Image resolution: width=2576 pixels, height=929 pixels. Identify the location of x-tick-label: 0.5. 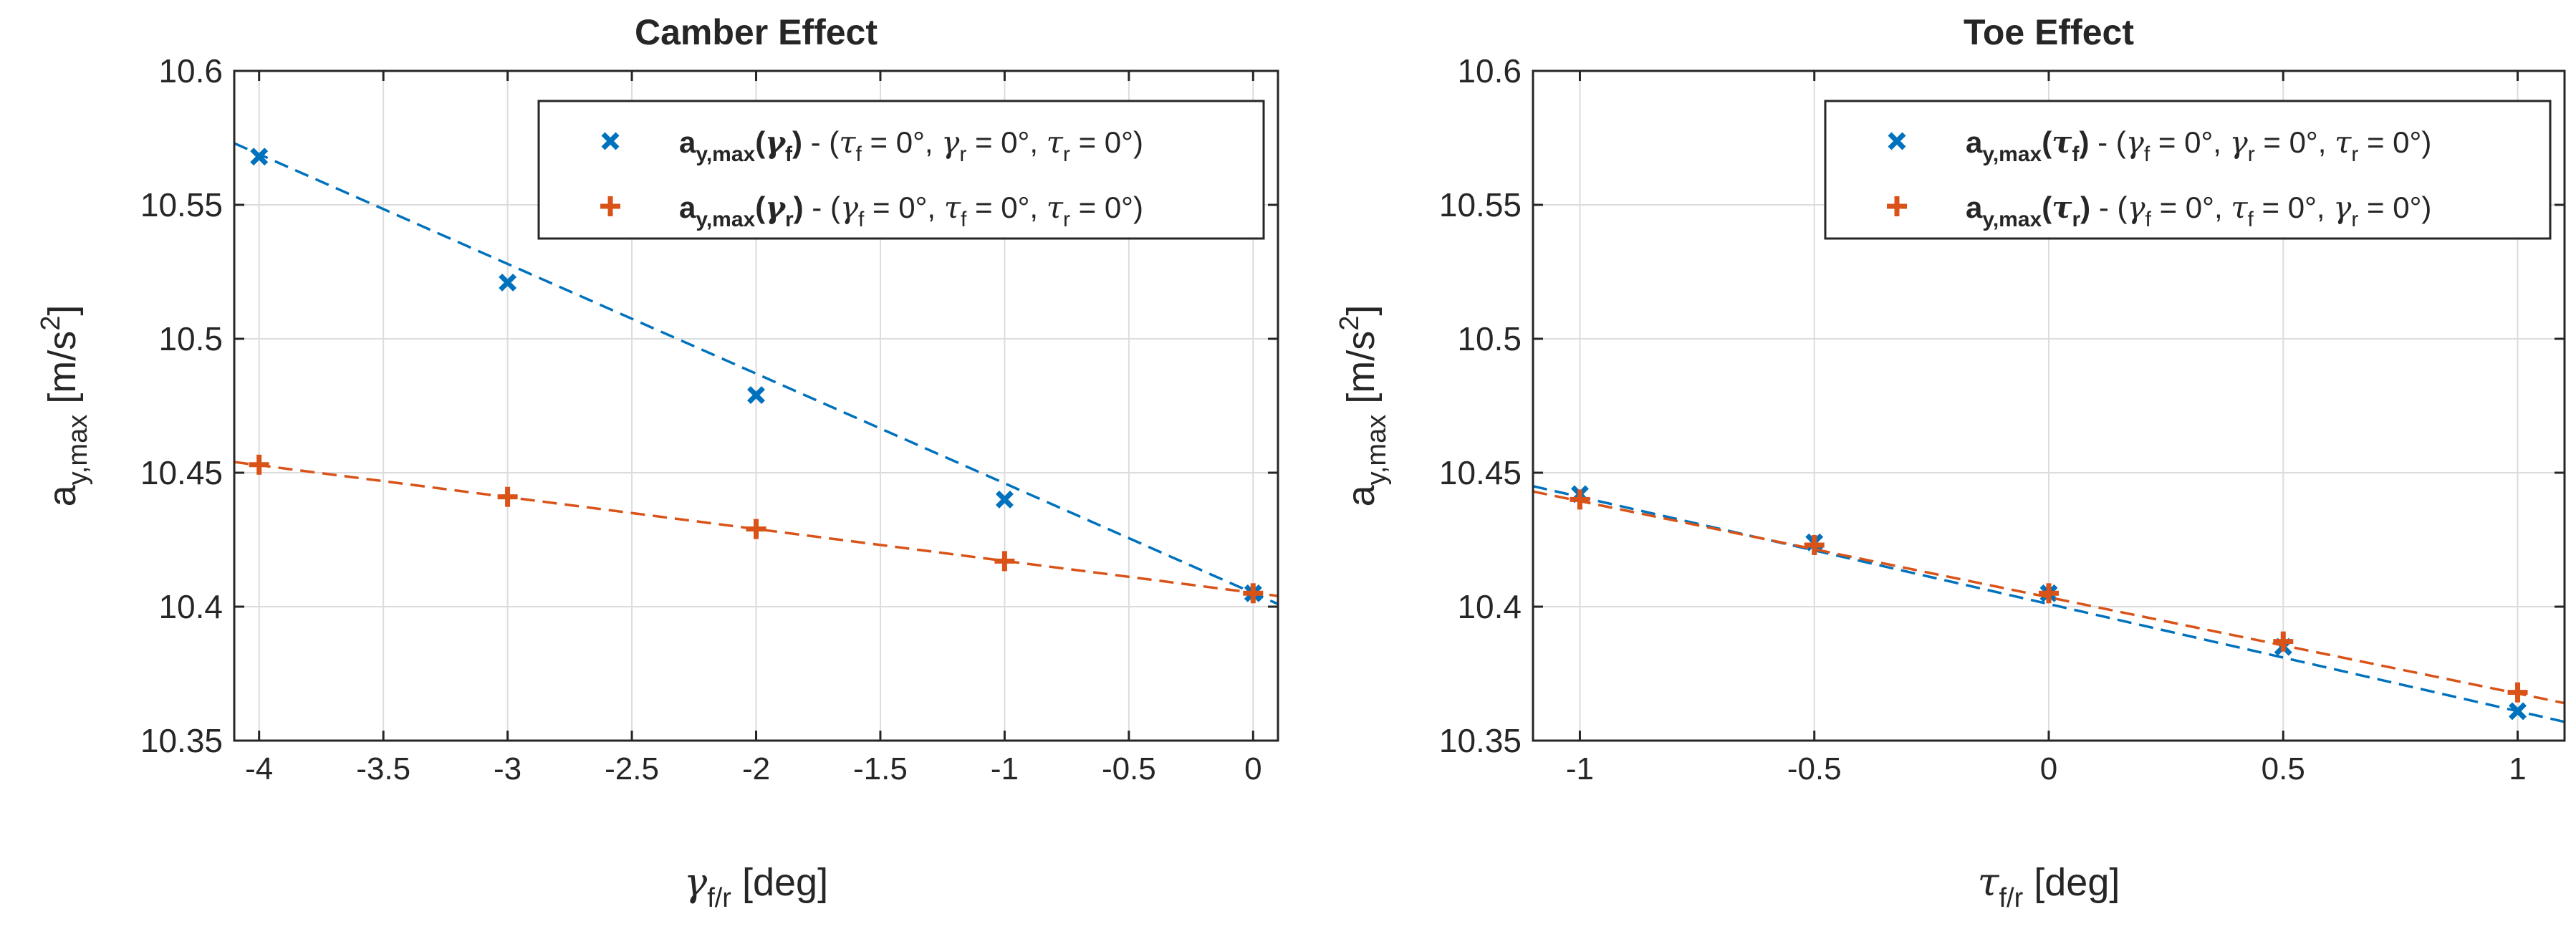
(2283, 768).